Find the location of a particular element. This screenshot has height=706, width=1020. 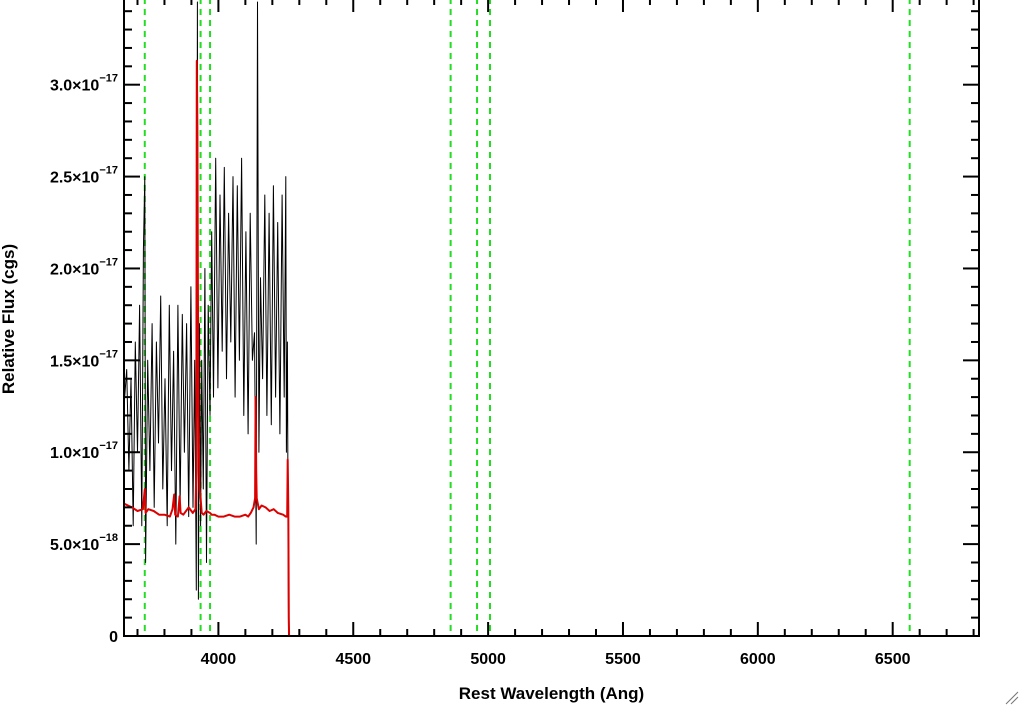

x-tick-label: 6500 is located at coordinates (893, 659).